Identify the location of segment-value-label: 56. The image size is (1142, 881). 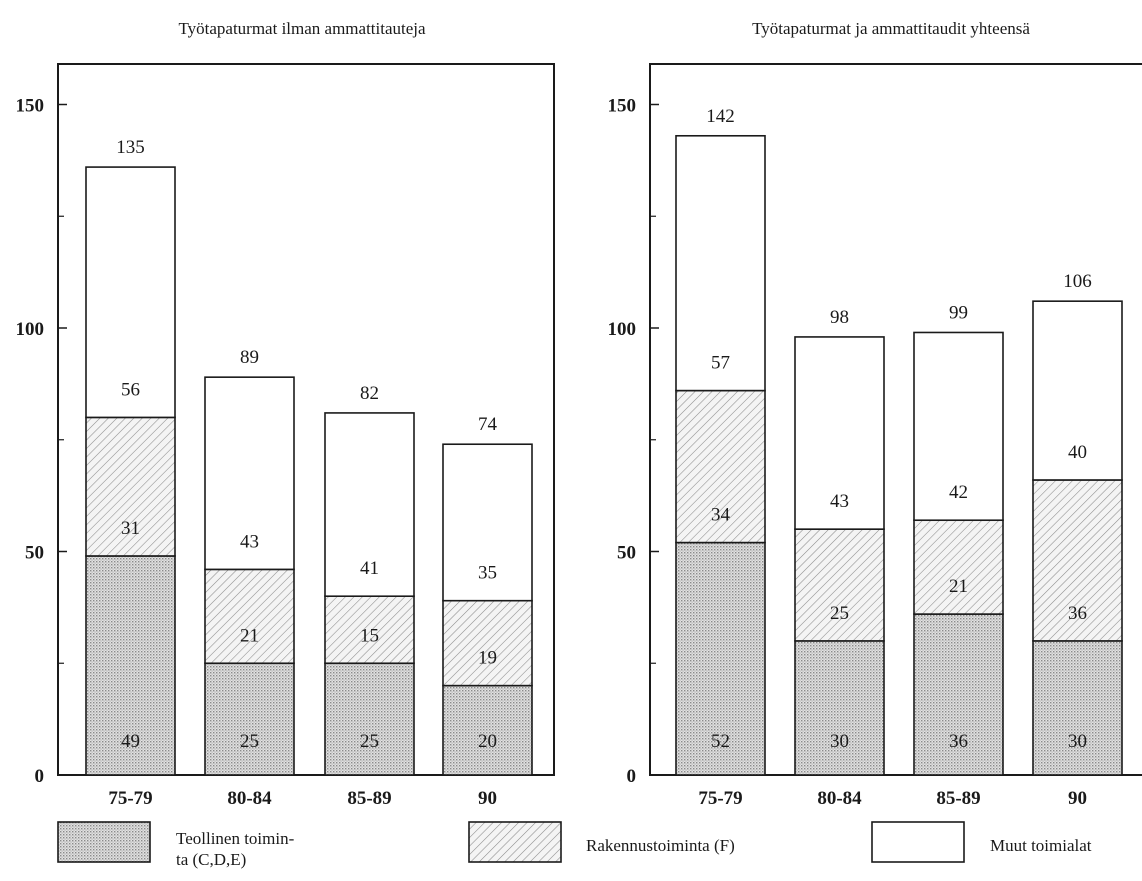
(130, 389).